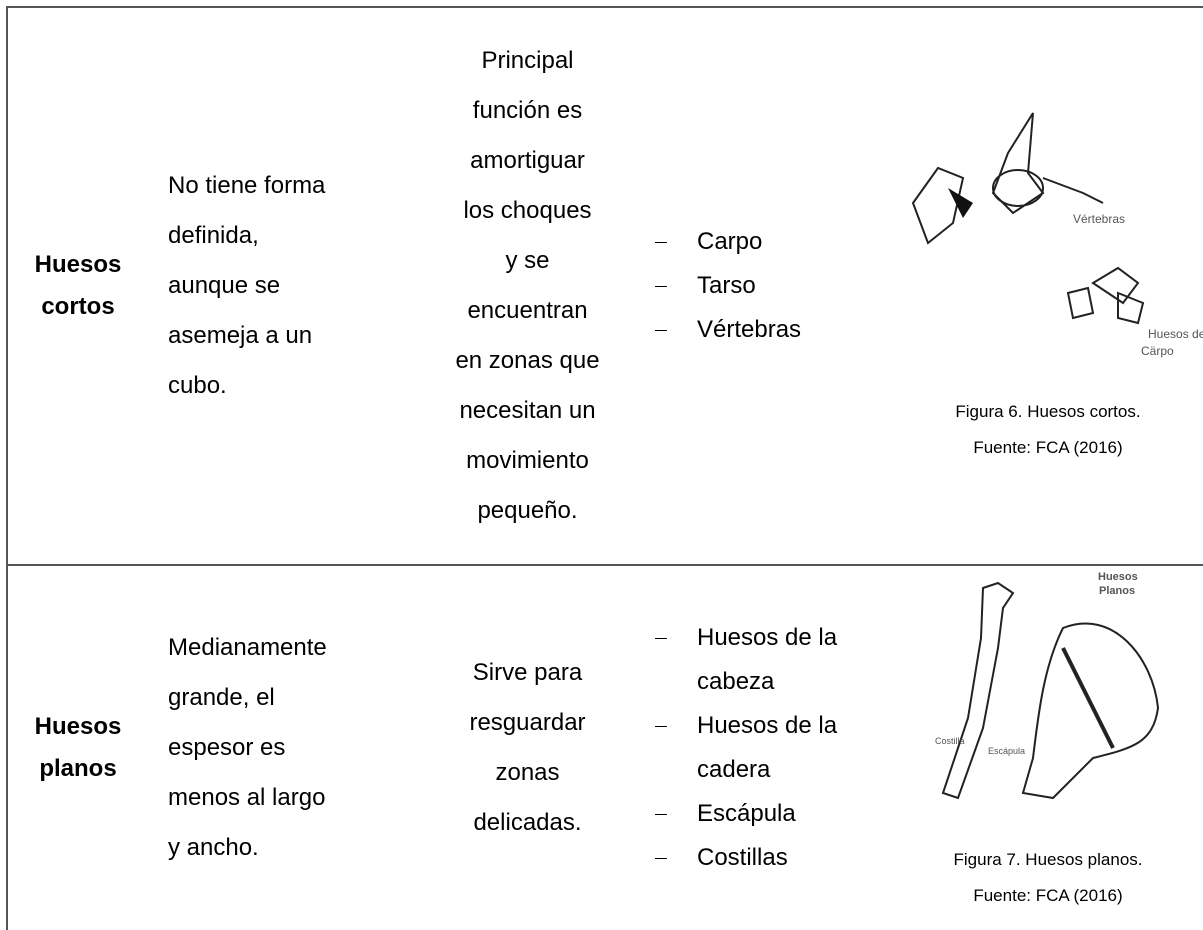 The width and height of the screenshot is (1203, 930). Describe the element at coordinates (726, 285) in the screenshot. I see `example-text: Tarso` at that location.